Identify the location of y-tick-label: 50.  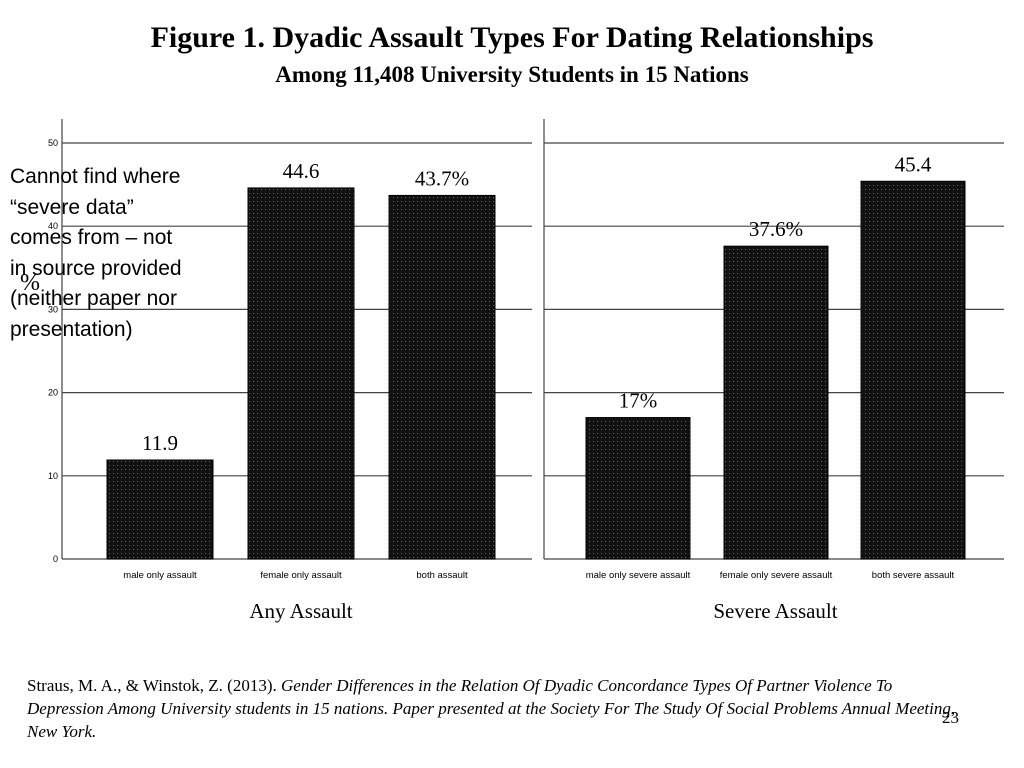
(53, 143).